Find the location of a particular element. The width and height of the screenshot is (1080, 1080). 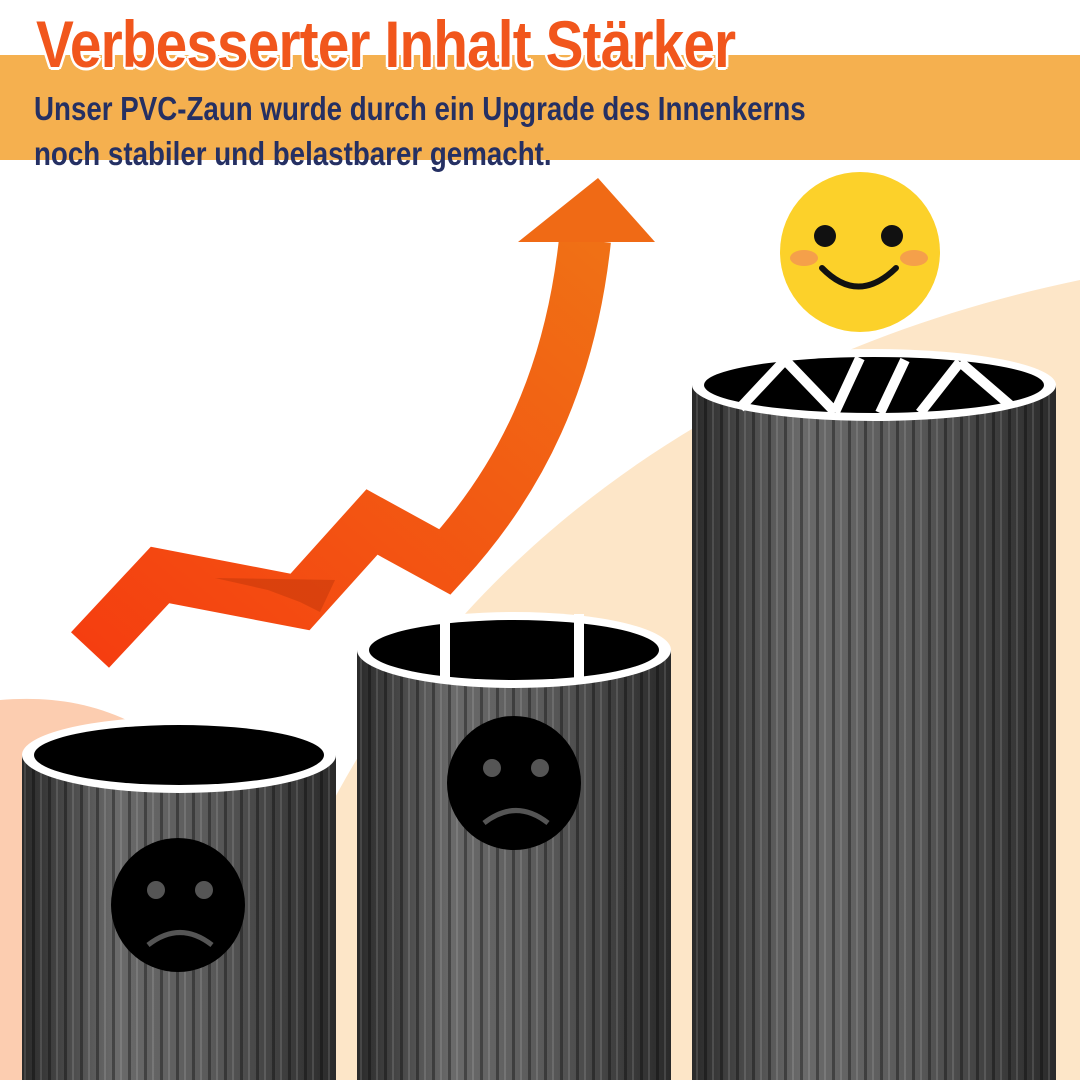

pillar-medium is located at coordinates (514, 846).